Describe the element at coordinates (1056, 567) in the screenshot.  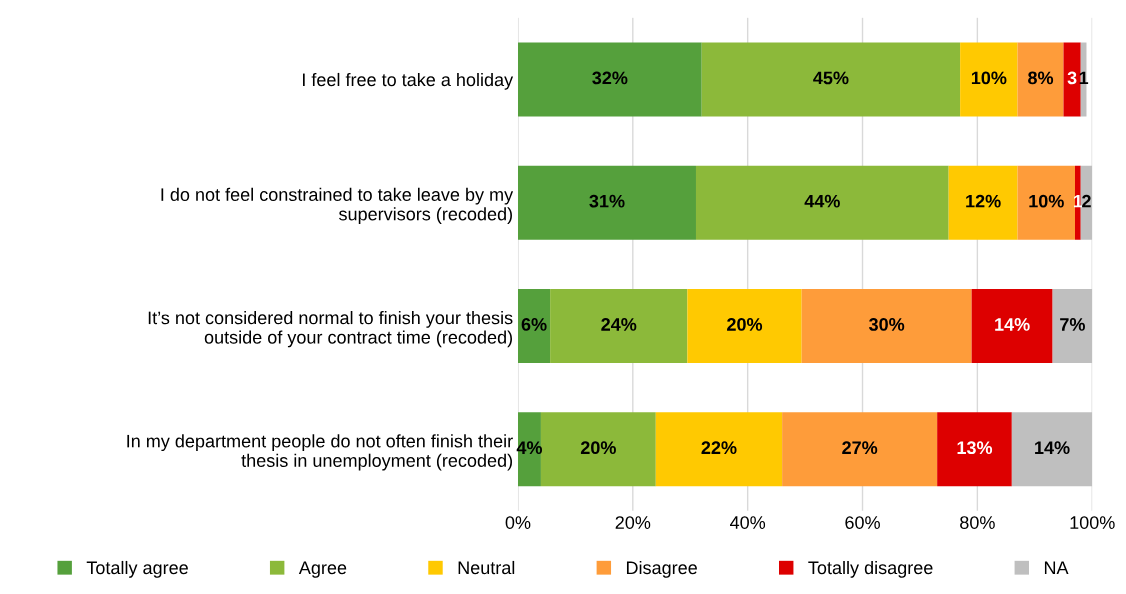
I see `legend-label: NA` at that location.